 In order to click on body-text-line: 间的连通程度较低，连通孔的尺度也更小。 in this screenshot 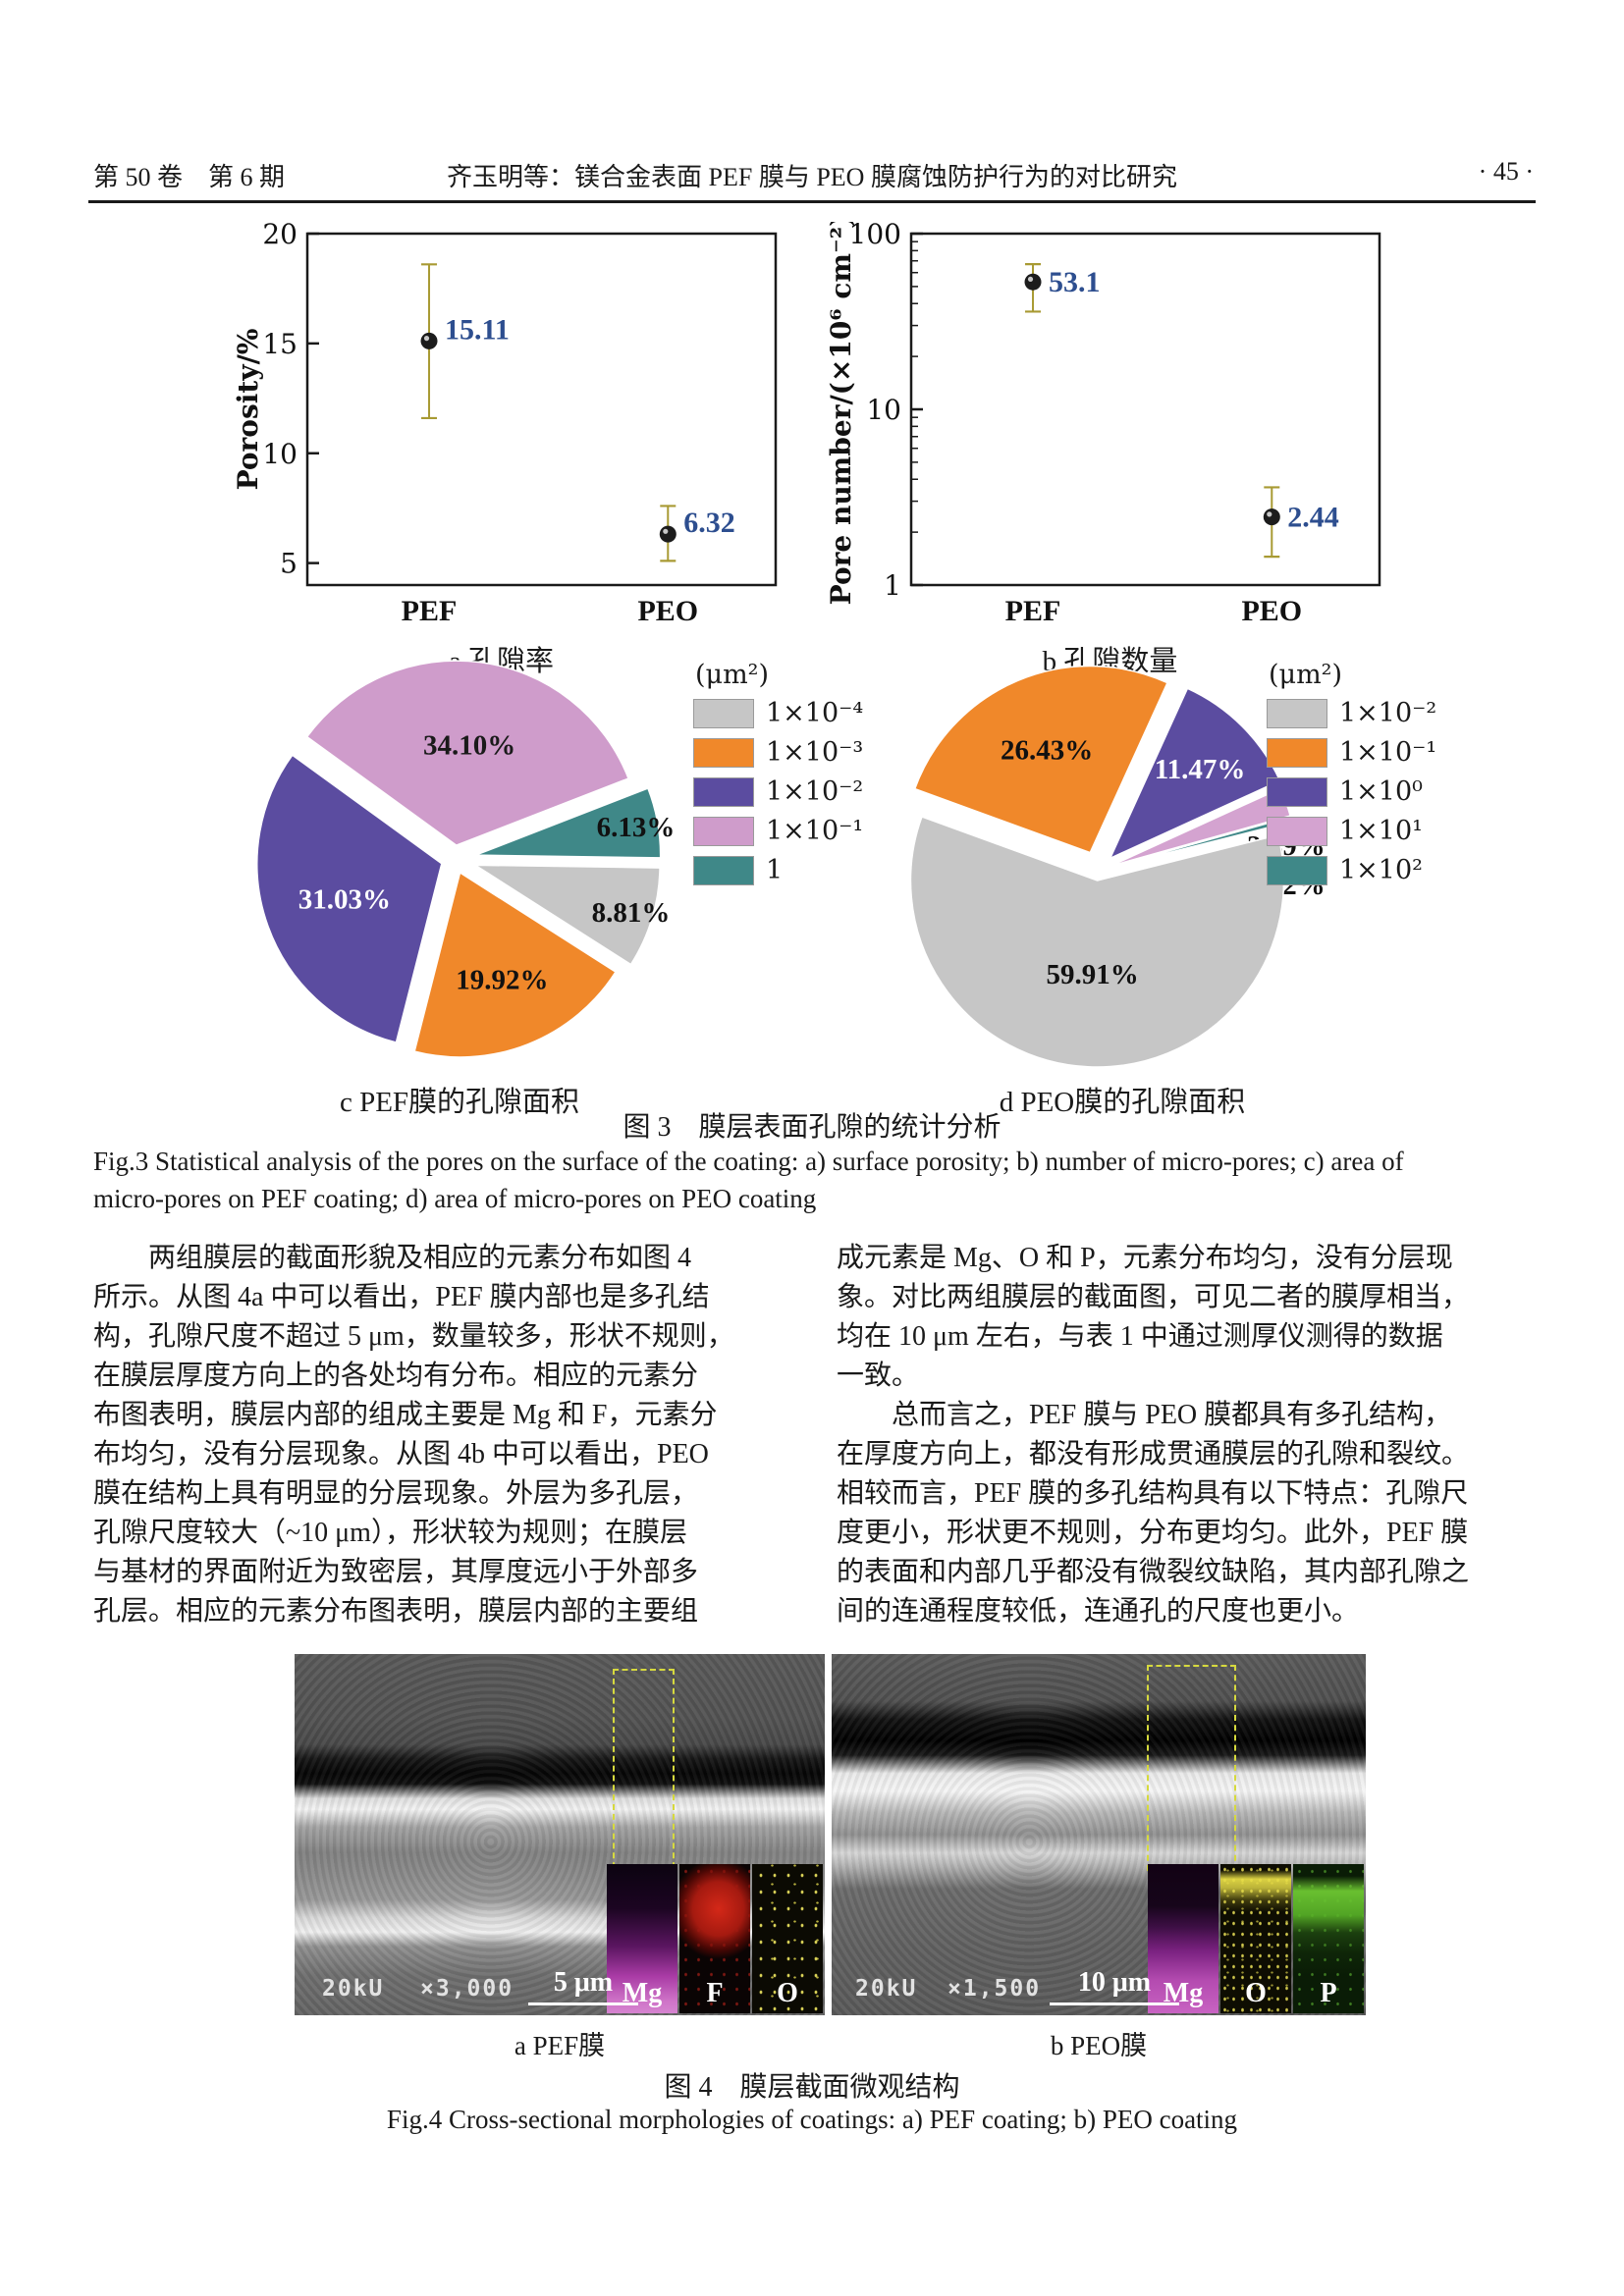, I will do `click(1098, 1611)`.